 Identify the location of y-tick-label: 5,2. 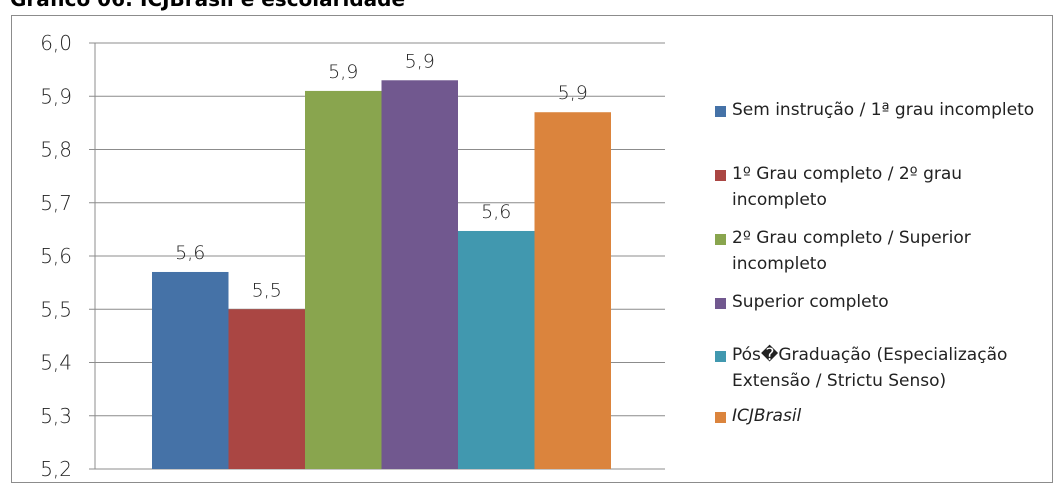
(56, 469).